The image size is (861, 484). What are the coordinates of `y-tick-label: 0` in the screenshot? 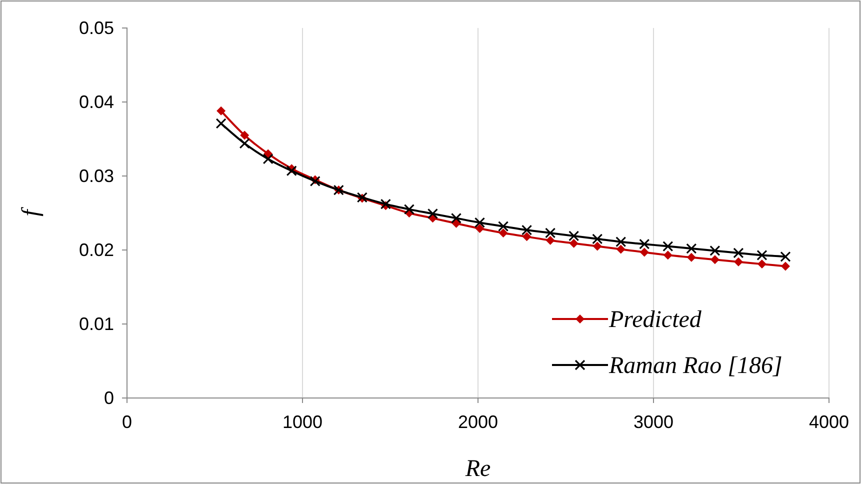 It's located at (109, 398).